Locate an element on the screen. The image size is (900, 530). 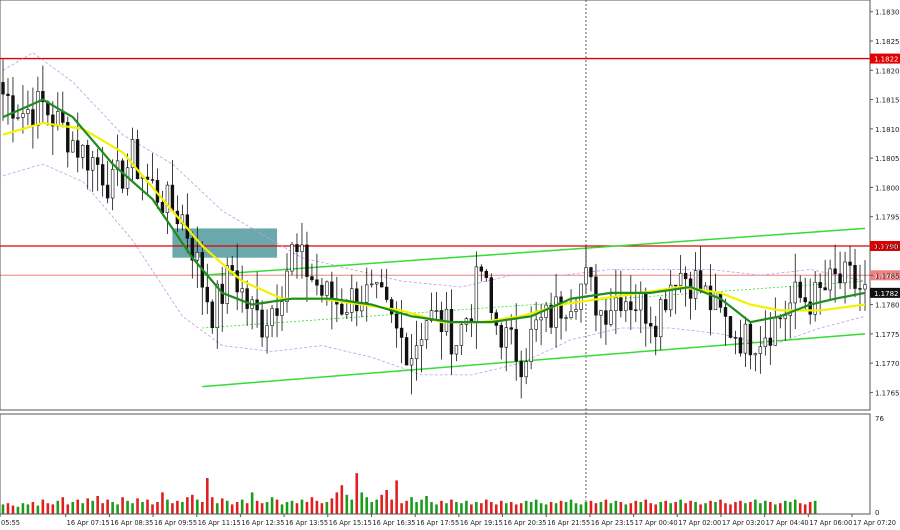
x-tick-label: 17 Apr 07:20 is located at coordinates (874, 523).